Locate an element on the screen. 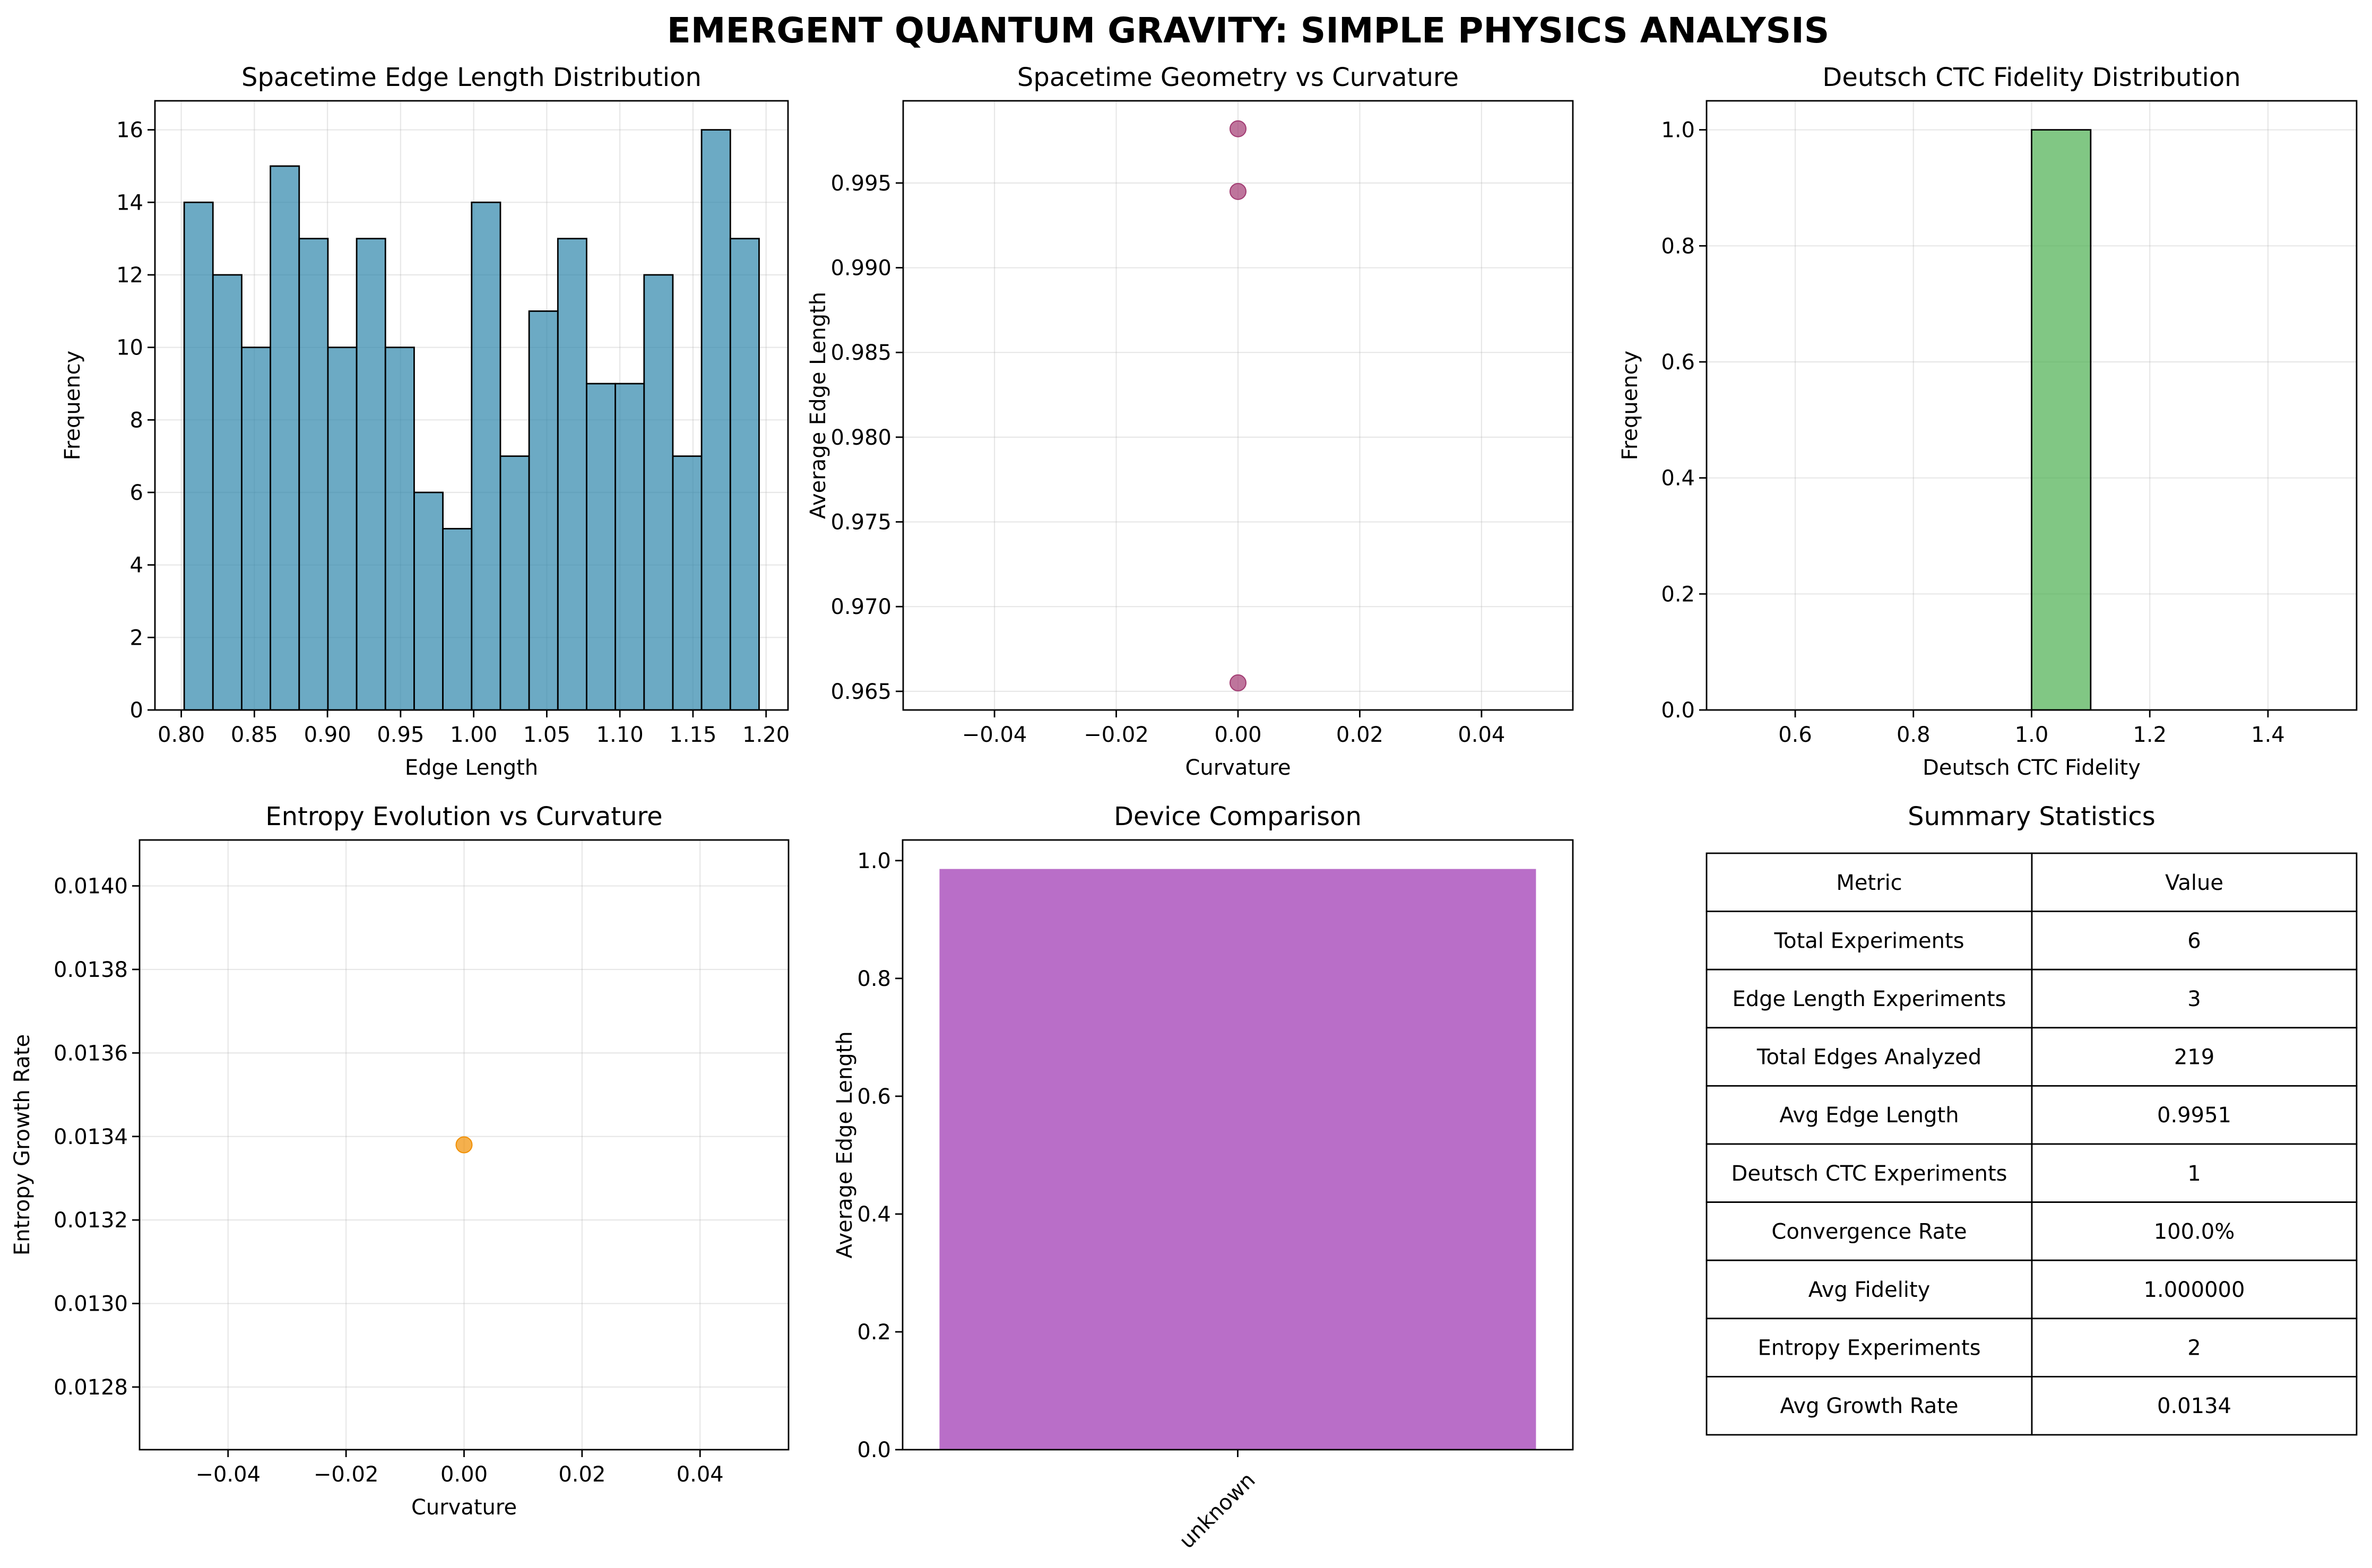  x-axis-label: Edge Length is located at coordinates (471, 768).